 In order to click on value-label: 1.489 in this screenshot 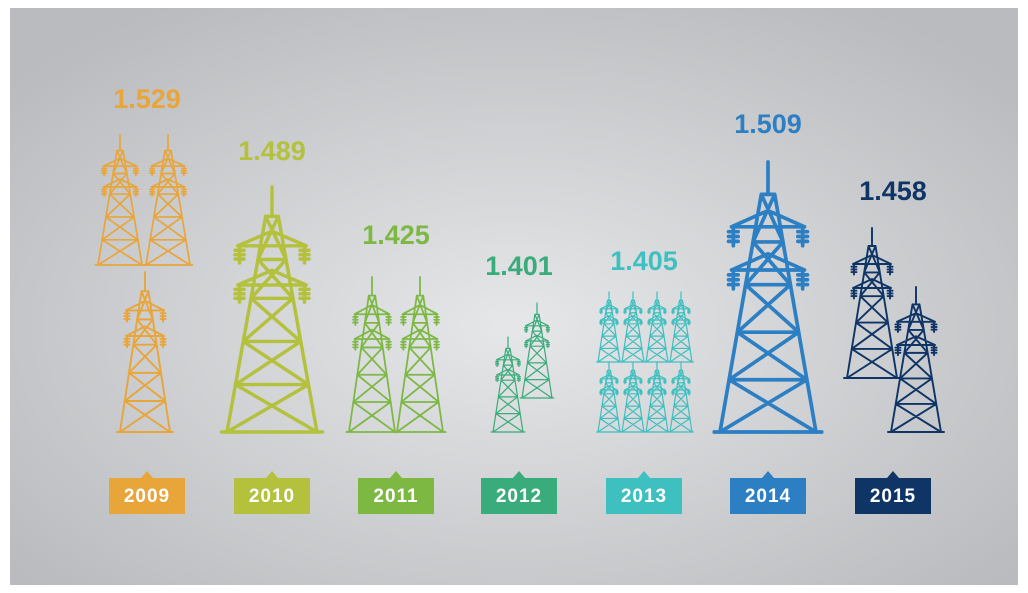, I will do `click(272, 151)`.